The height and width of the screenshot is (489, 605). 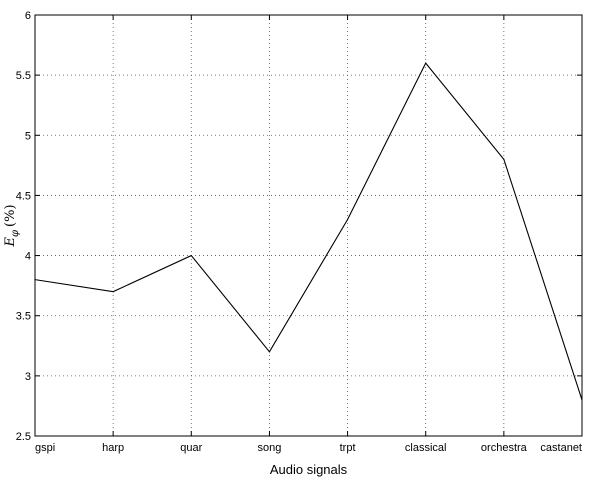 I want to click on x-tick-label-gspi: gspi, so click(x=45, y=448).